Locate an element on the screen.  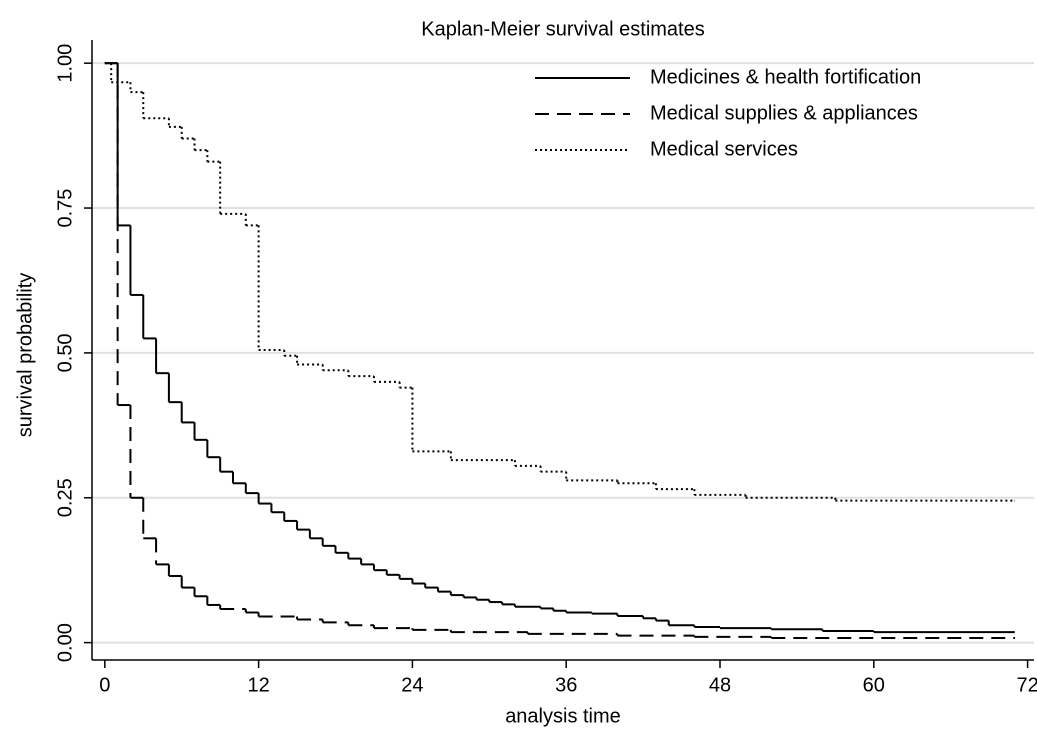
y-tick-label: 0.25 is located at coordinates (65, 497).